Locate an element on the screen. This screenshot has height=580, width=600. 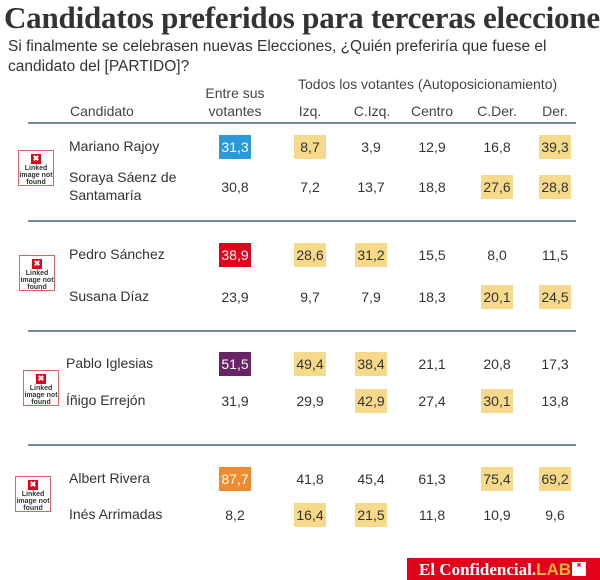
footer-brand: El Confidencial.LAB ✖ is located at coordinates (503, 569).